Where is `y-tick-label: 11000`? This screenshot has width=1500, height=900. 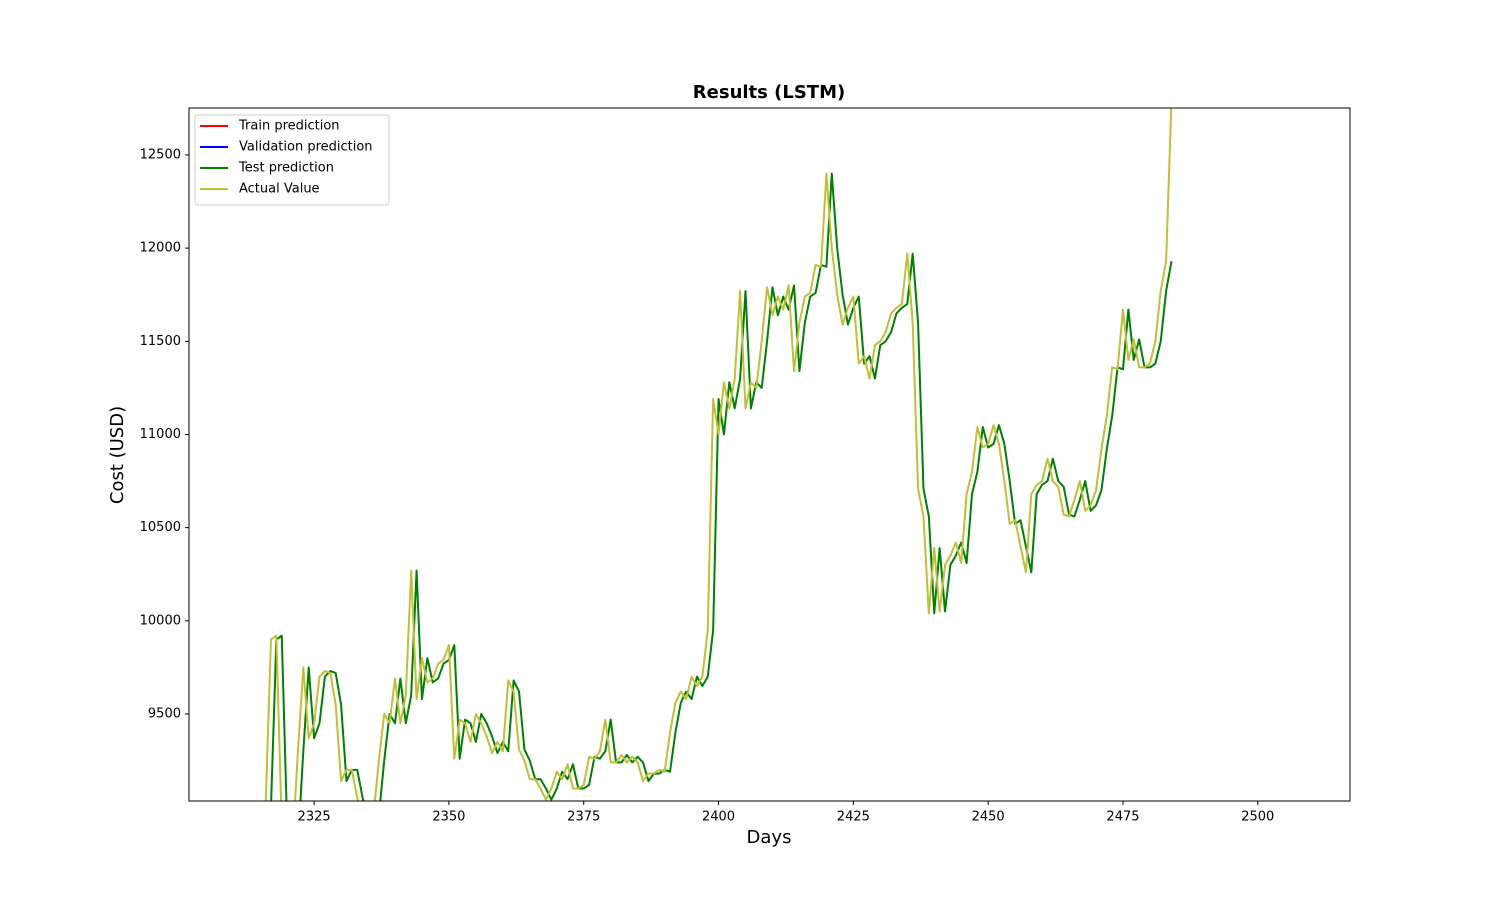 y-tick-label: 11000 is located at coordinates (160, 434).